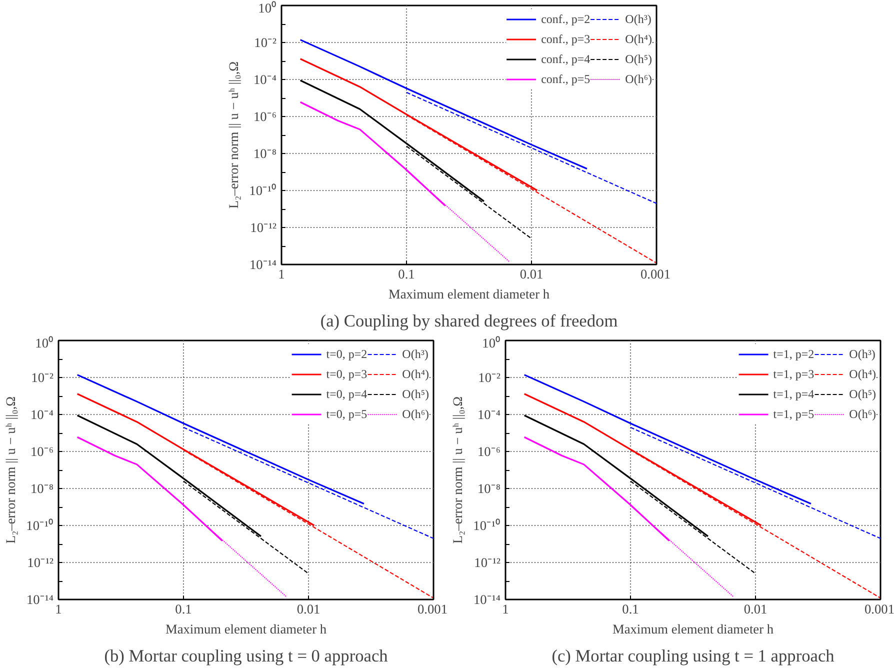 This screenshot has height=670, width=894. I want to click on legend-label: conf., p=2, so click(565, 19).